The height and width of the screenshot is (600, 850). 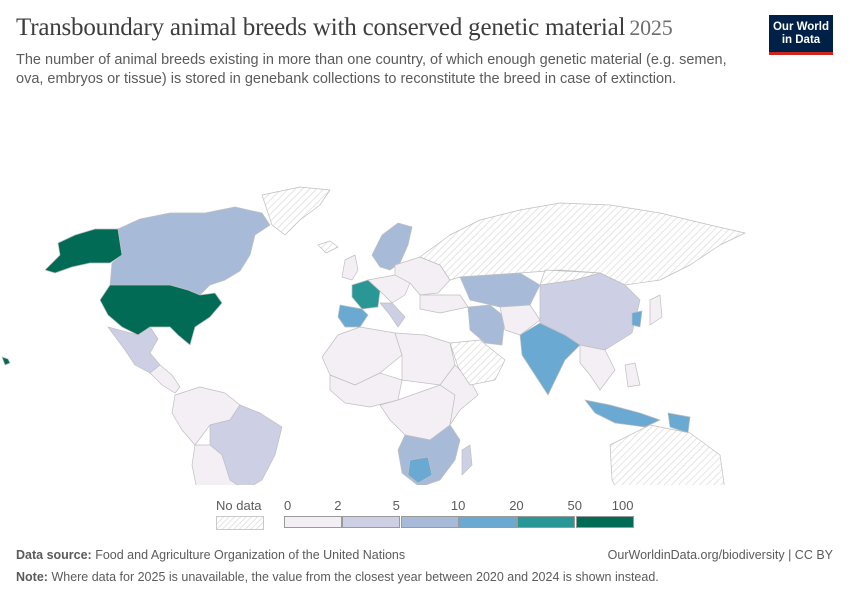 I want to click on region-usa, so click(x=161, y=315).